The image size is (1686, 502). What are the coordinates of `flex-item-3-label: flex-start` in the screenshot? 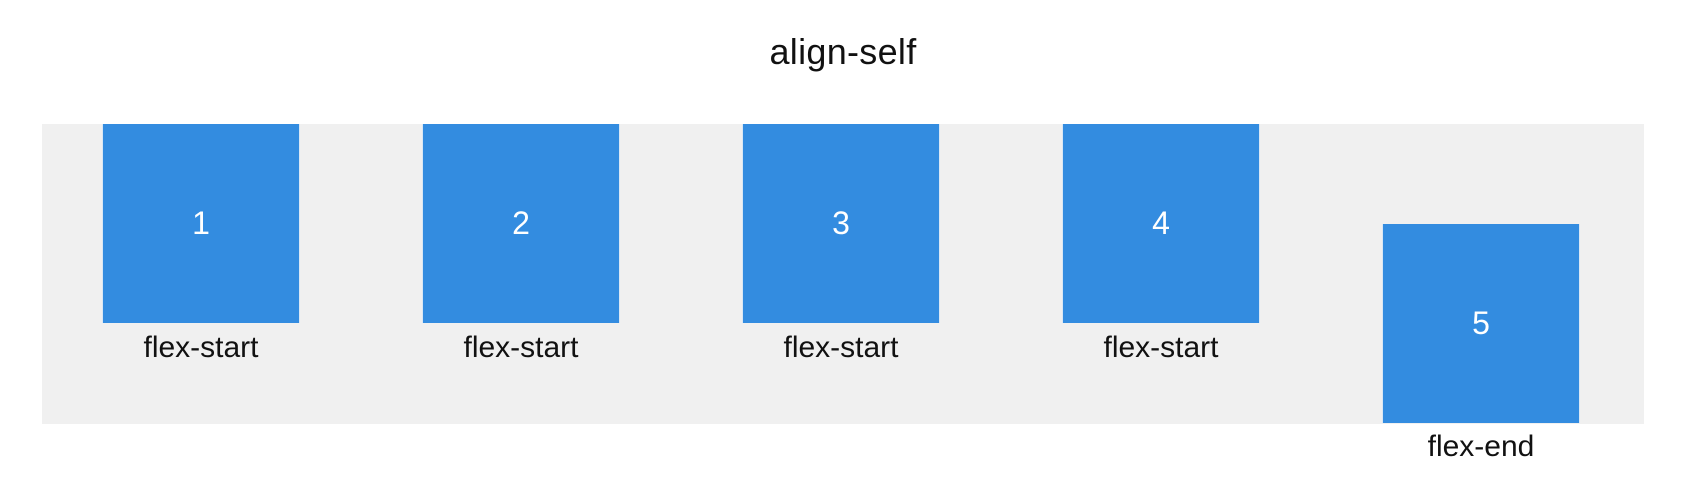 It's located at (841, 347).